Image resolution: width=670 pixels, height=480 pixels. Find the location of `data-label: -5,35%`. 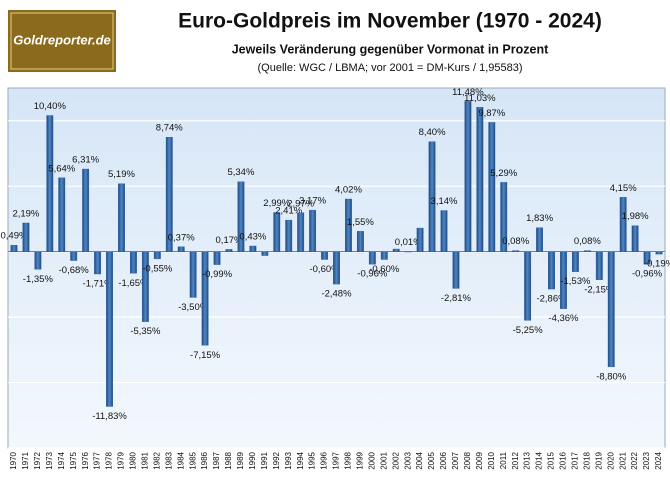

data-label: -5,35% is located at coordinates (145, 331).